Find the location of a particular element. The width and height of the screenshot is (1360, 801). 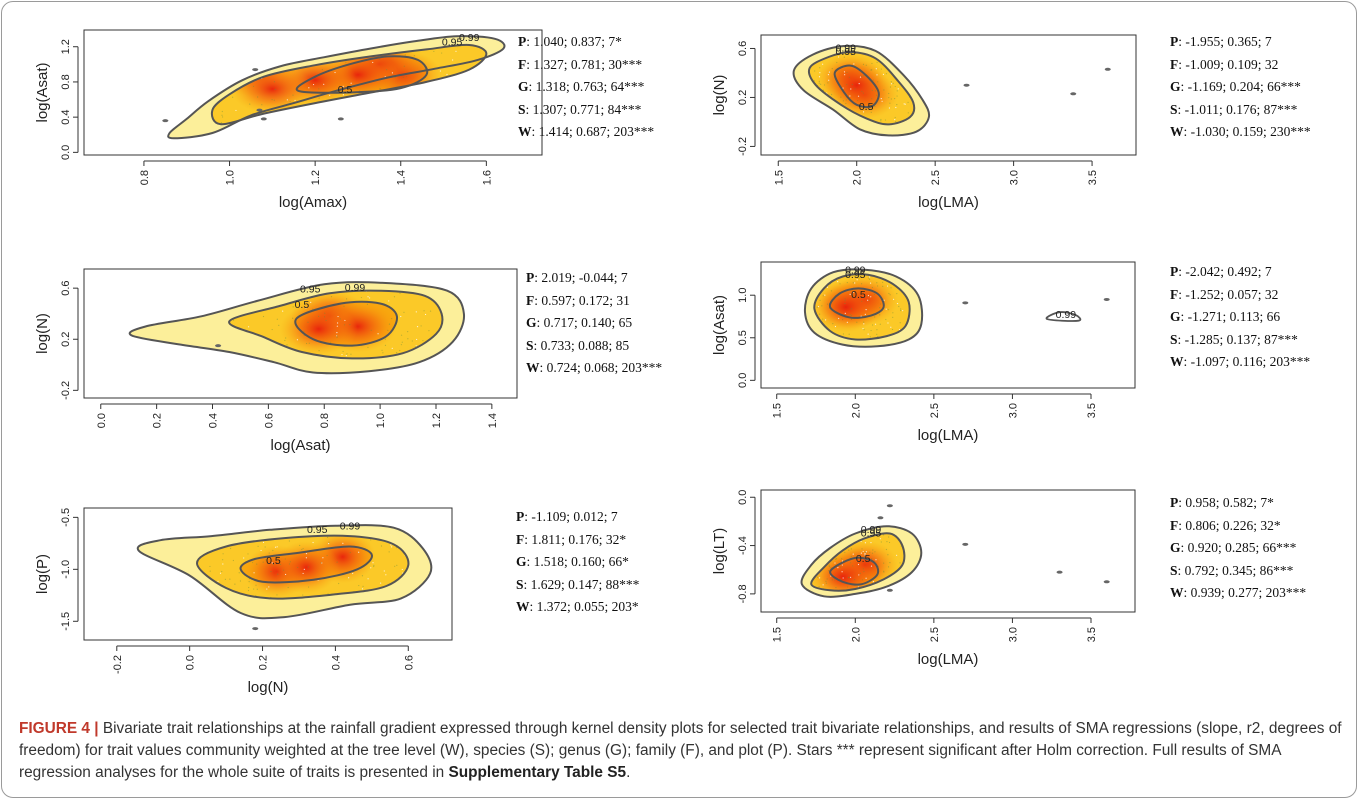

sma-level-key: F is located at coordinates (1174, 525).